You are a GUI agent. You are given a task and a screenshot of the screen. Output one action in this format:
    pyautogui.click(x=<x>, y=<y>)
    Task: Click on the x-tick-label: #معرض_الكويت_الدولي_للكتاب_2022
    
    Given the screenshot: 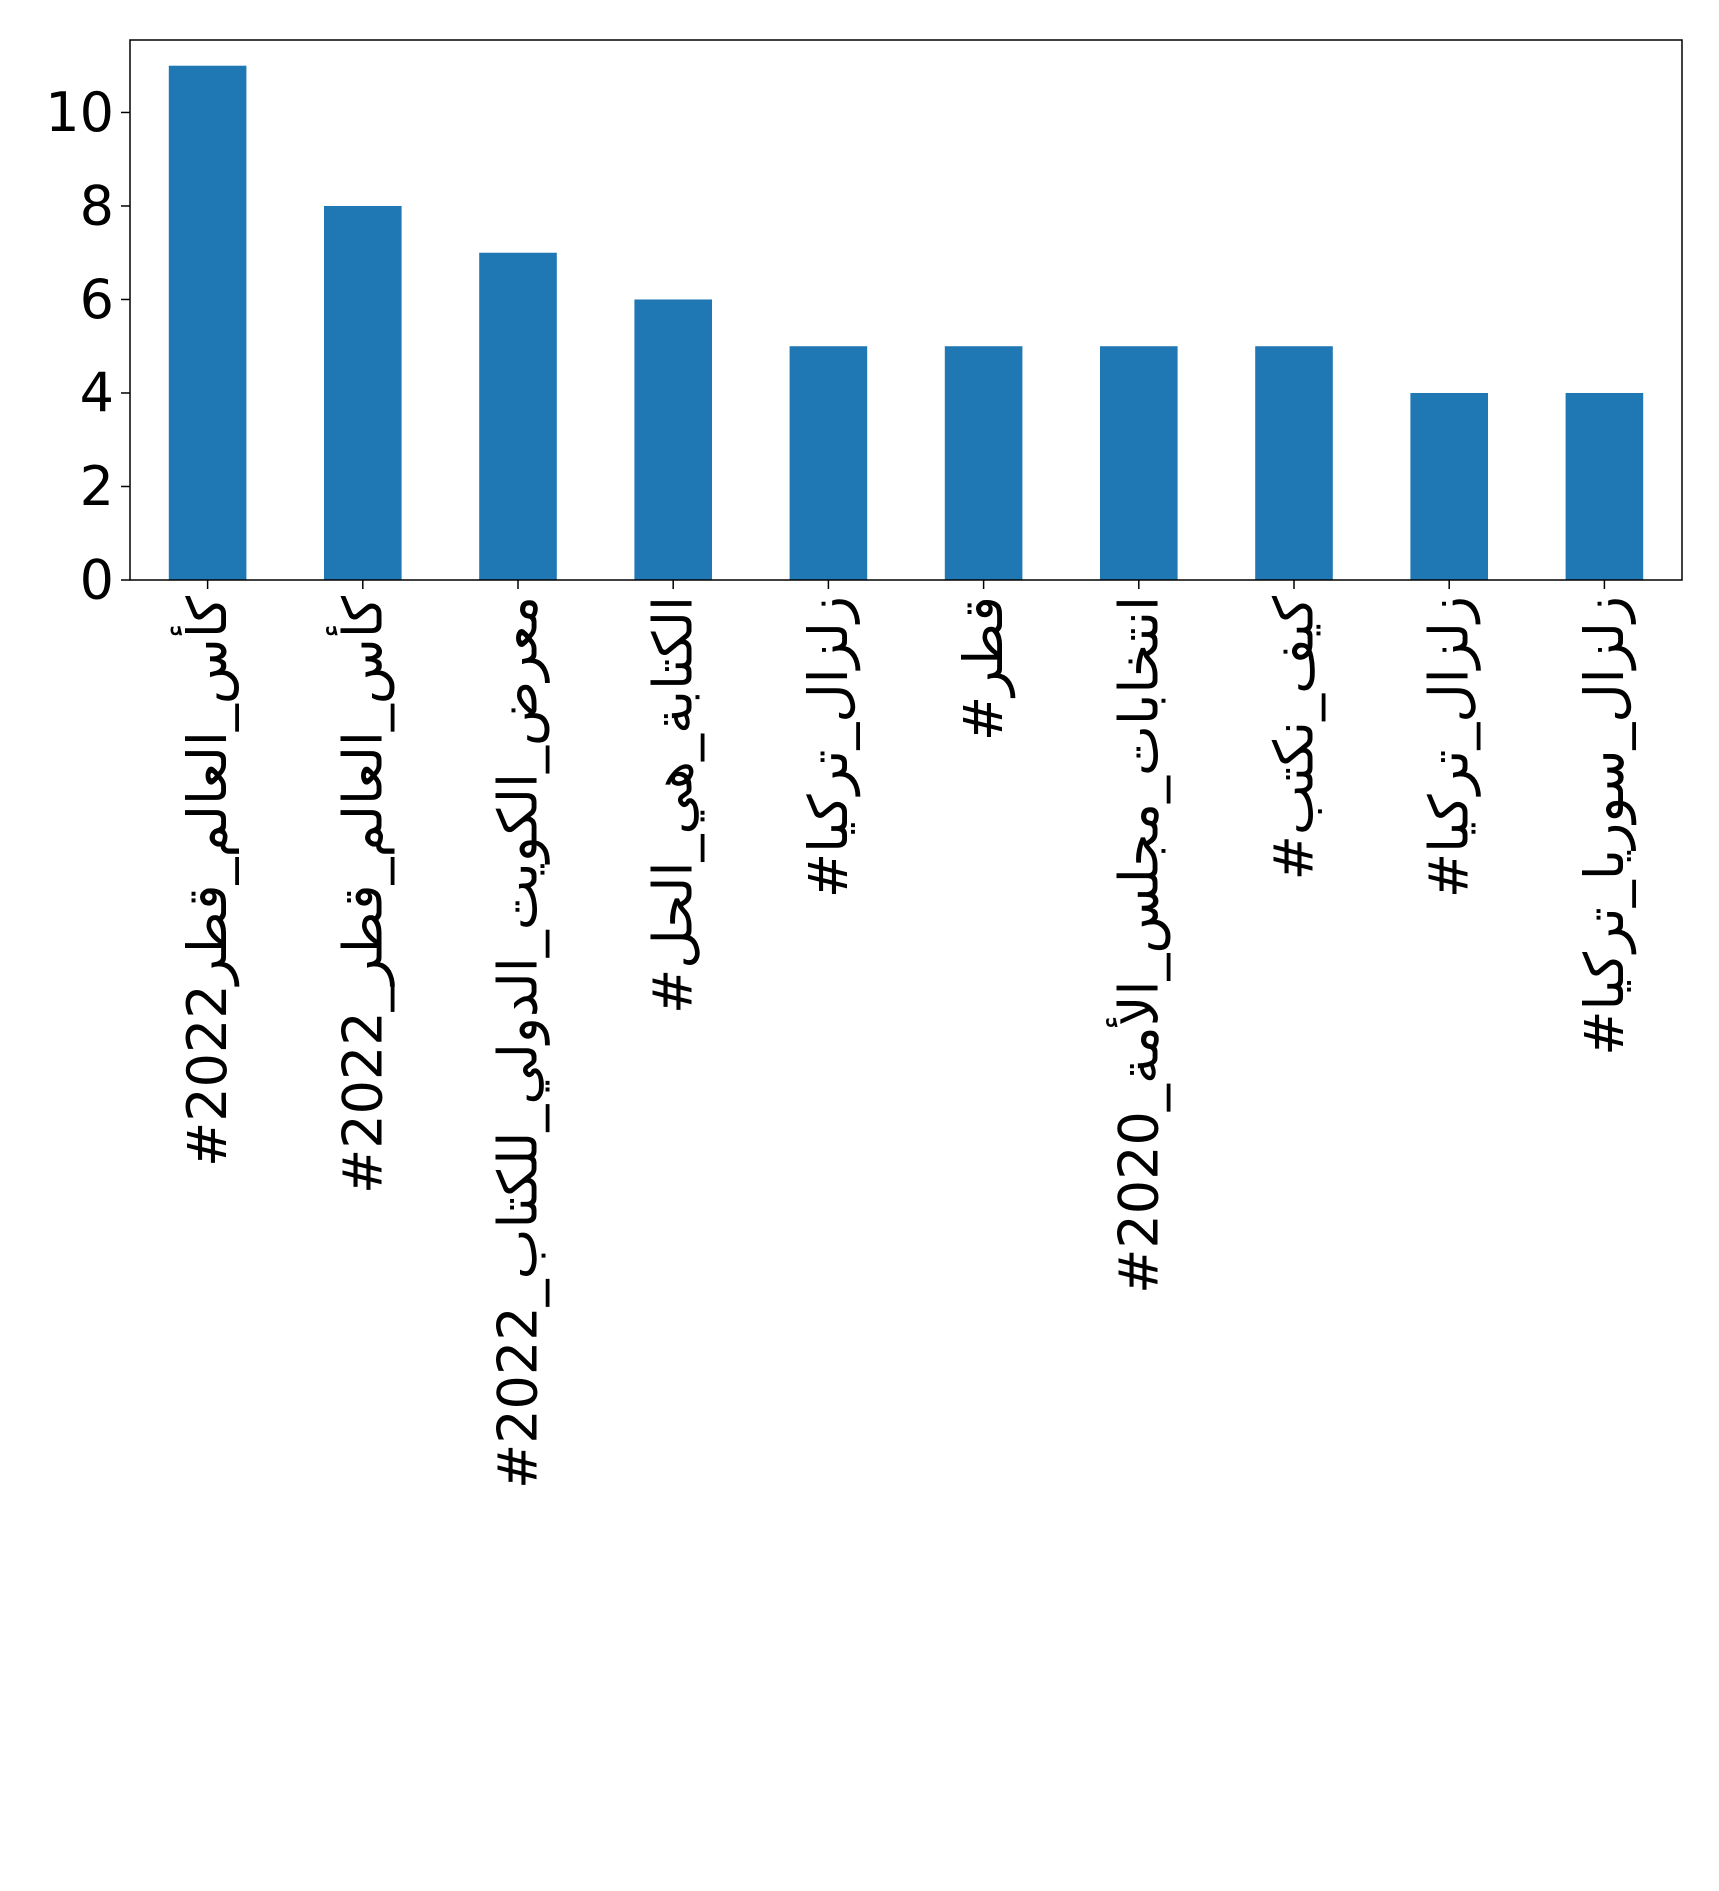 What is the action you would take?
    pyautogui.click(x=518, y=1042)
    